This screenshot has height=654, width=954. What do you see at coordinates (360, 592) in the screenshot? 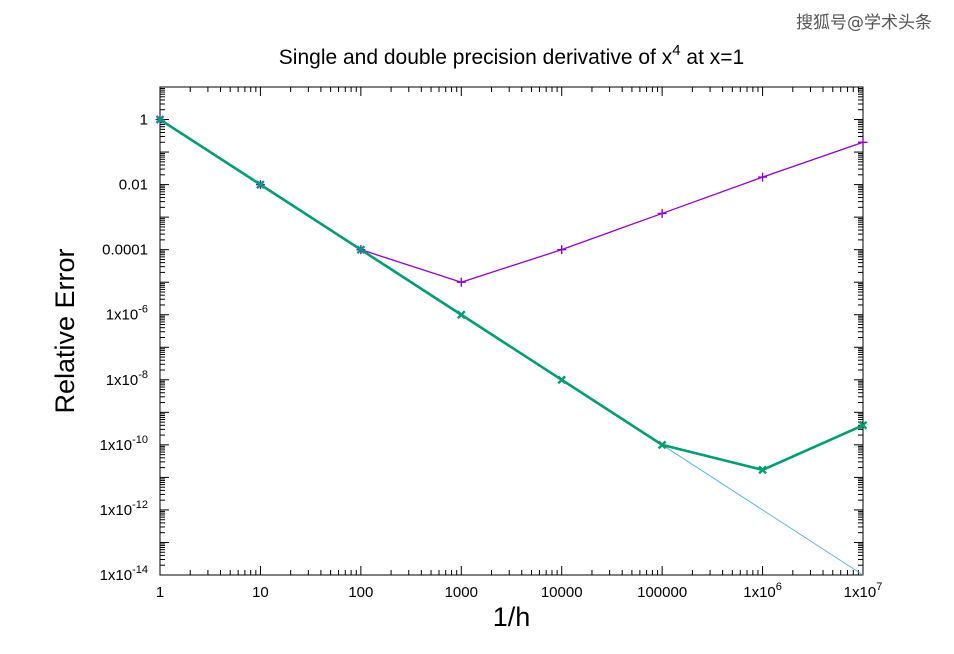
I see `x-tick-label: 100` at bounding box center [360, 592].